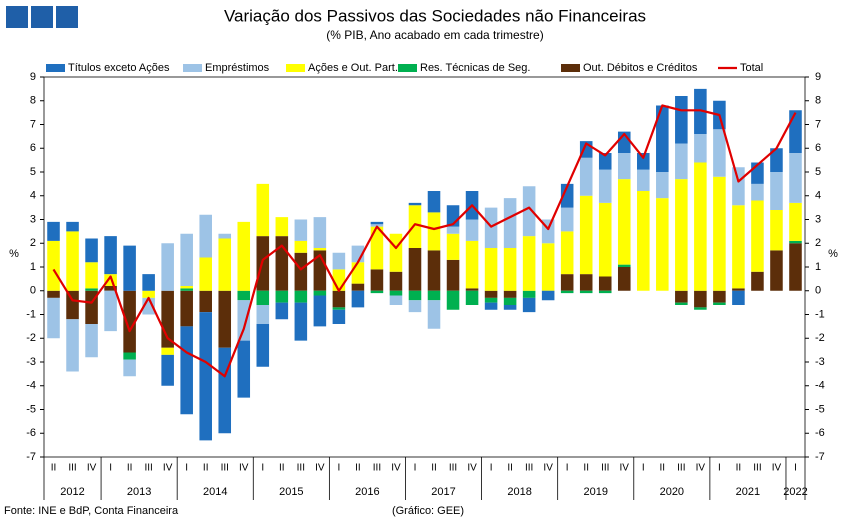 The width and height of the screenshot is (851, 524). Describe the element at coordinates (820, 362) in the screenshot. I see `y2-tick-label: -3` at that location.